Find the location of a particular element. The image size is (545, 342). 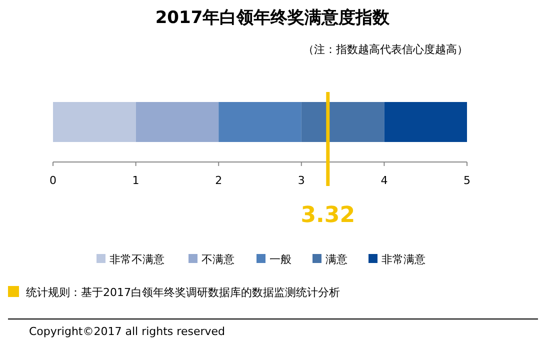

x-tick-label: 2 is located at coordinates (218, 180).